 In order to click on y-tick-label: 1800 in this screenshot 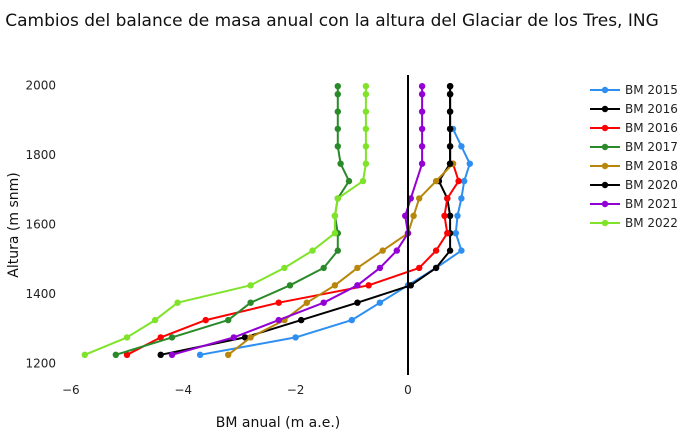, I will do `click(40, 155)`.